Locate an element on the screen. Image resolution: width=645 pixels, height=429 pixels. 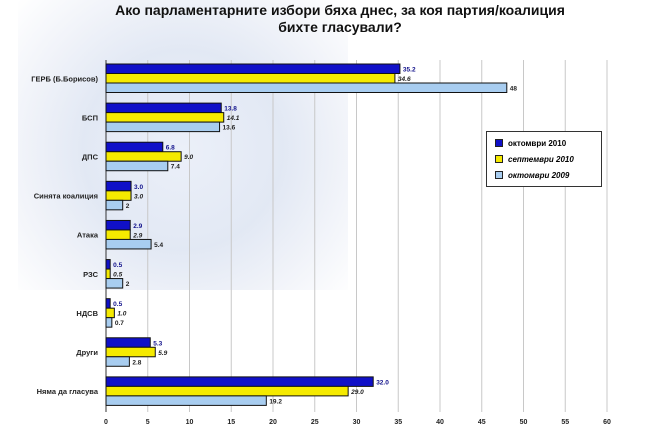
category-label: Други is located at coordinates (87, 352).